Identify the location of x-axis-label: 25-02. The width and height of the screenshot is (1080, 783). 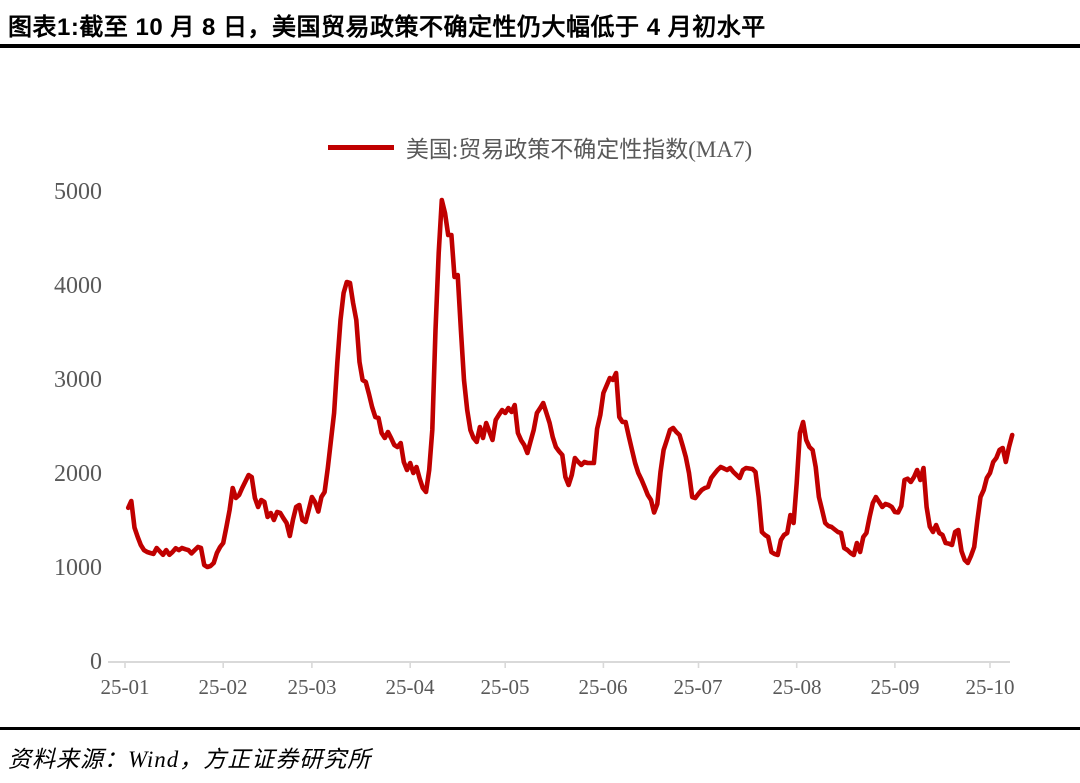
(223, 687).